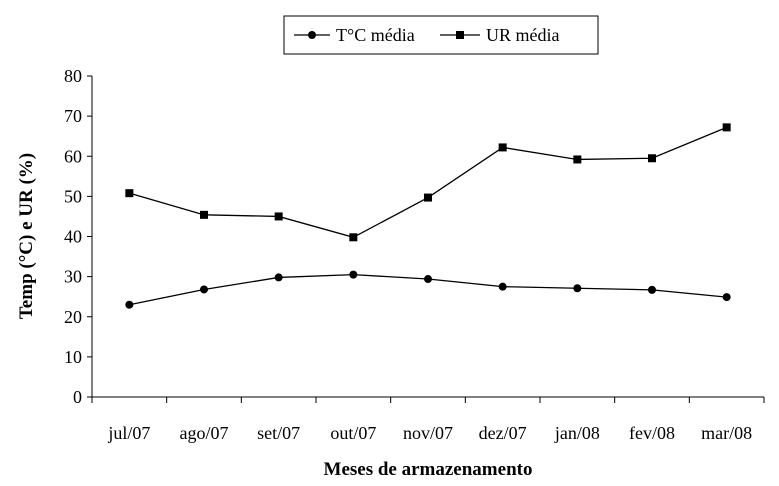  What do you see at coordinates (652, 433) in the screenshot?
I see `x-tick-label: fev/08` at bounding box center [652, 433].